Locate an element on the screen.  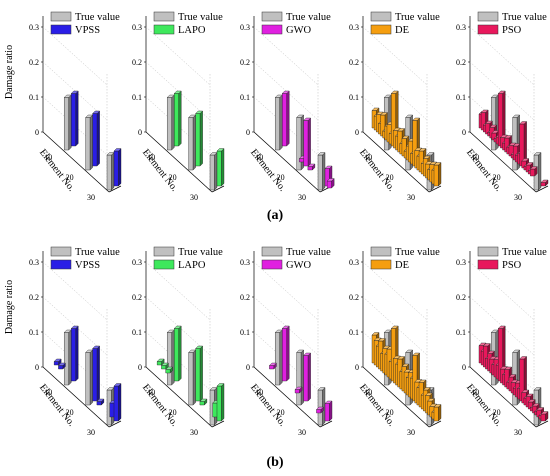
legend-label-method: VPSS is located at coordinates (87, 265).